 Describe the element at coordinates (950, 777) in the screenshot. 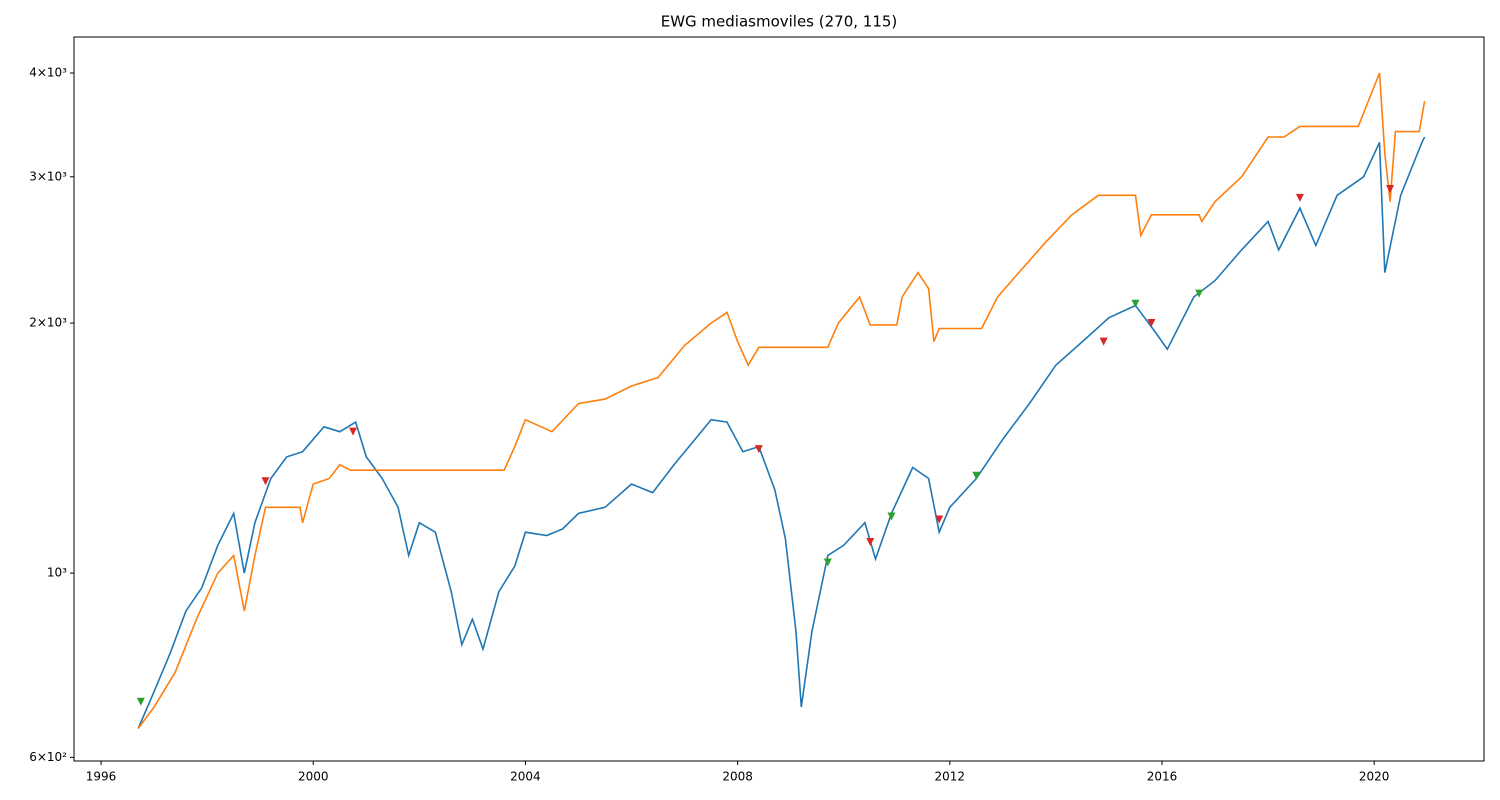

I see `x-tick-label: 2012` at that location.